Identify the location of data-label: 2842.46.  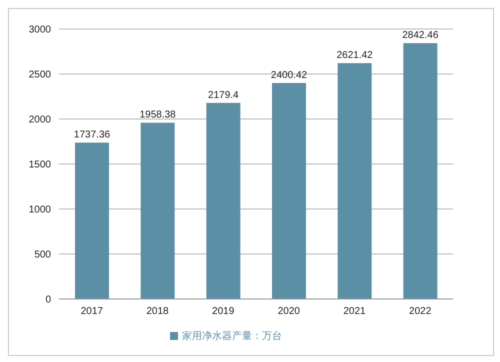
(420, 36).